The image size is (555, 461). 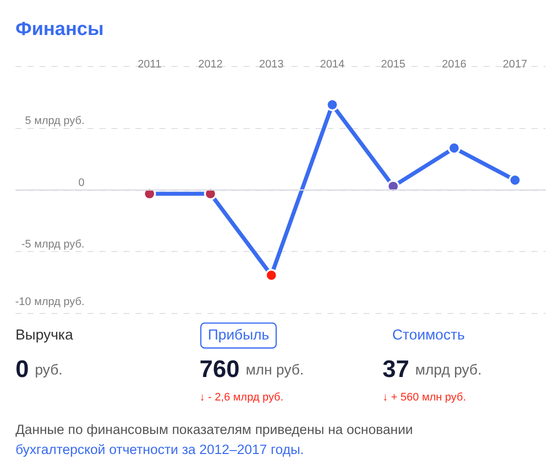 What do you see at coordinates (54, 121) in the screenshot?
I see `y-tick-label: 5 млрд руб.` at bounding box center [54, 121].